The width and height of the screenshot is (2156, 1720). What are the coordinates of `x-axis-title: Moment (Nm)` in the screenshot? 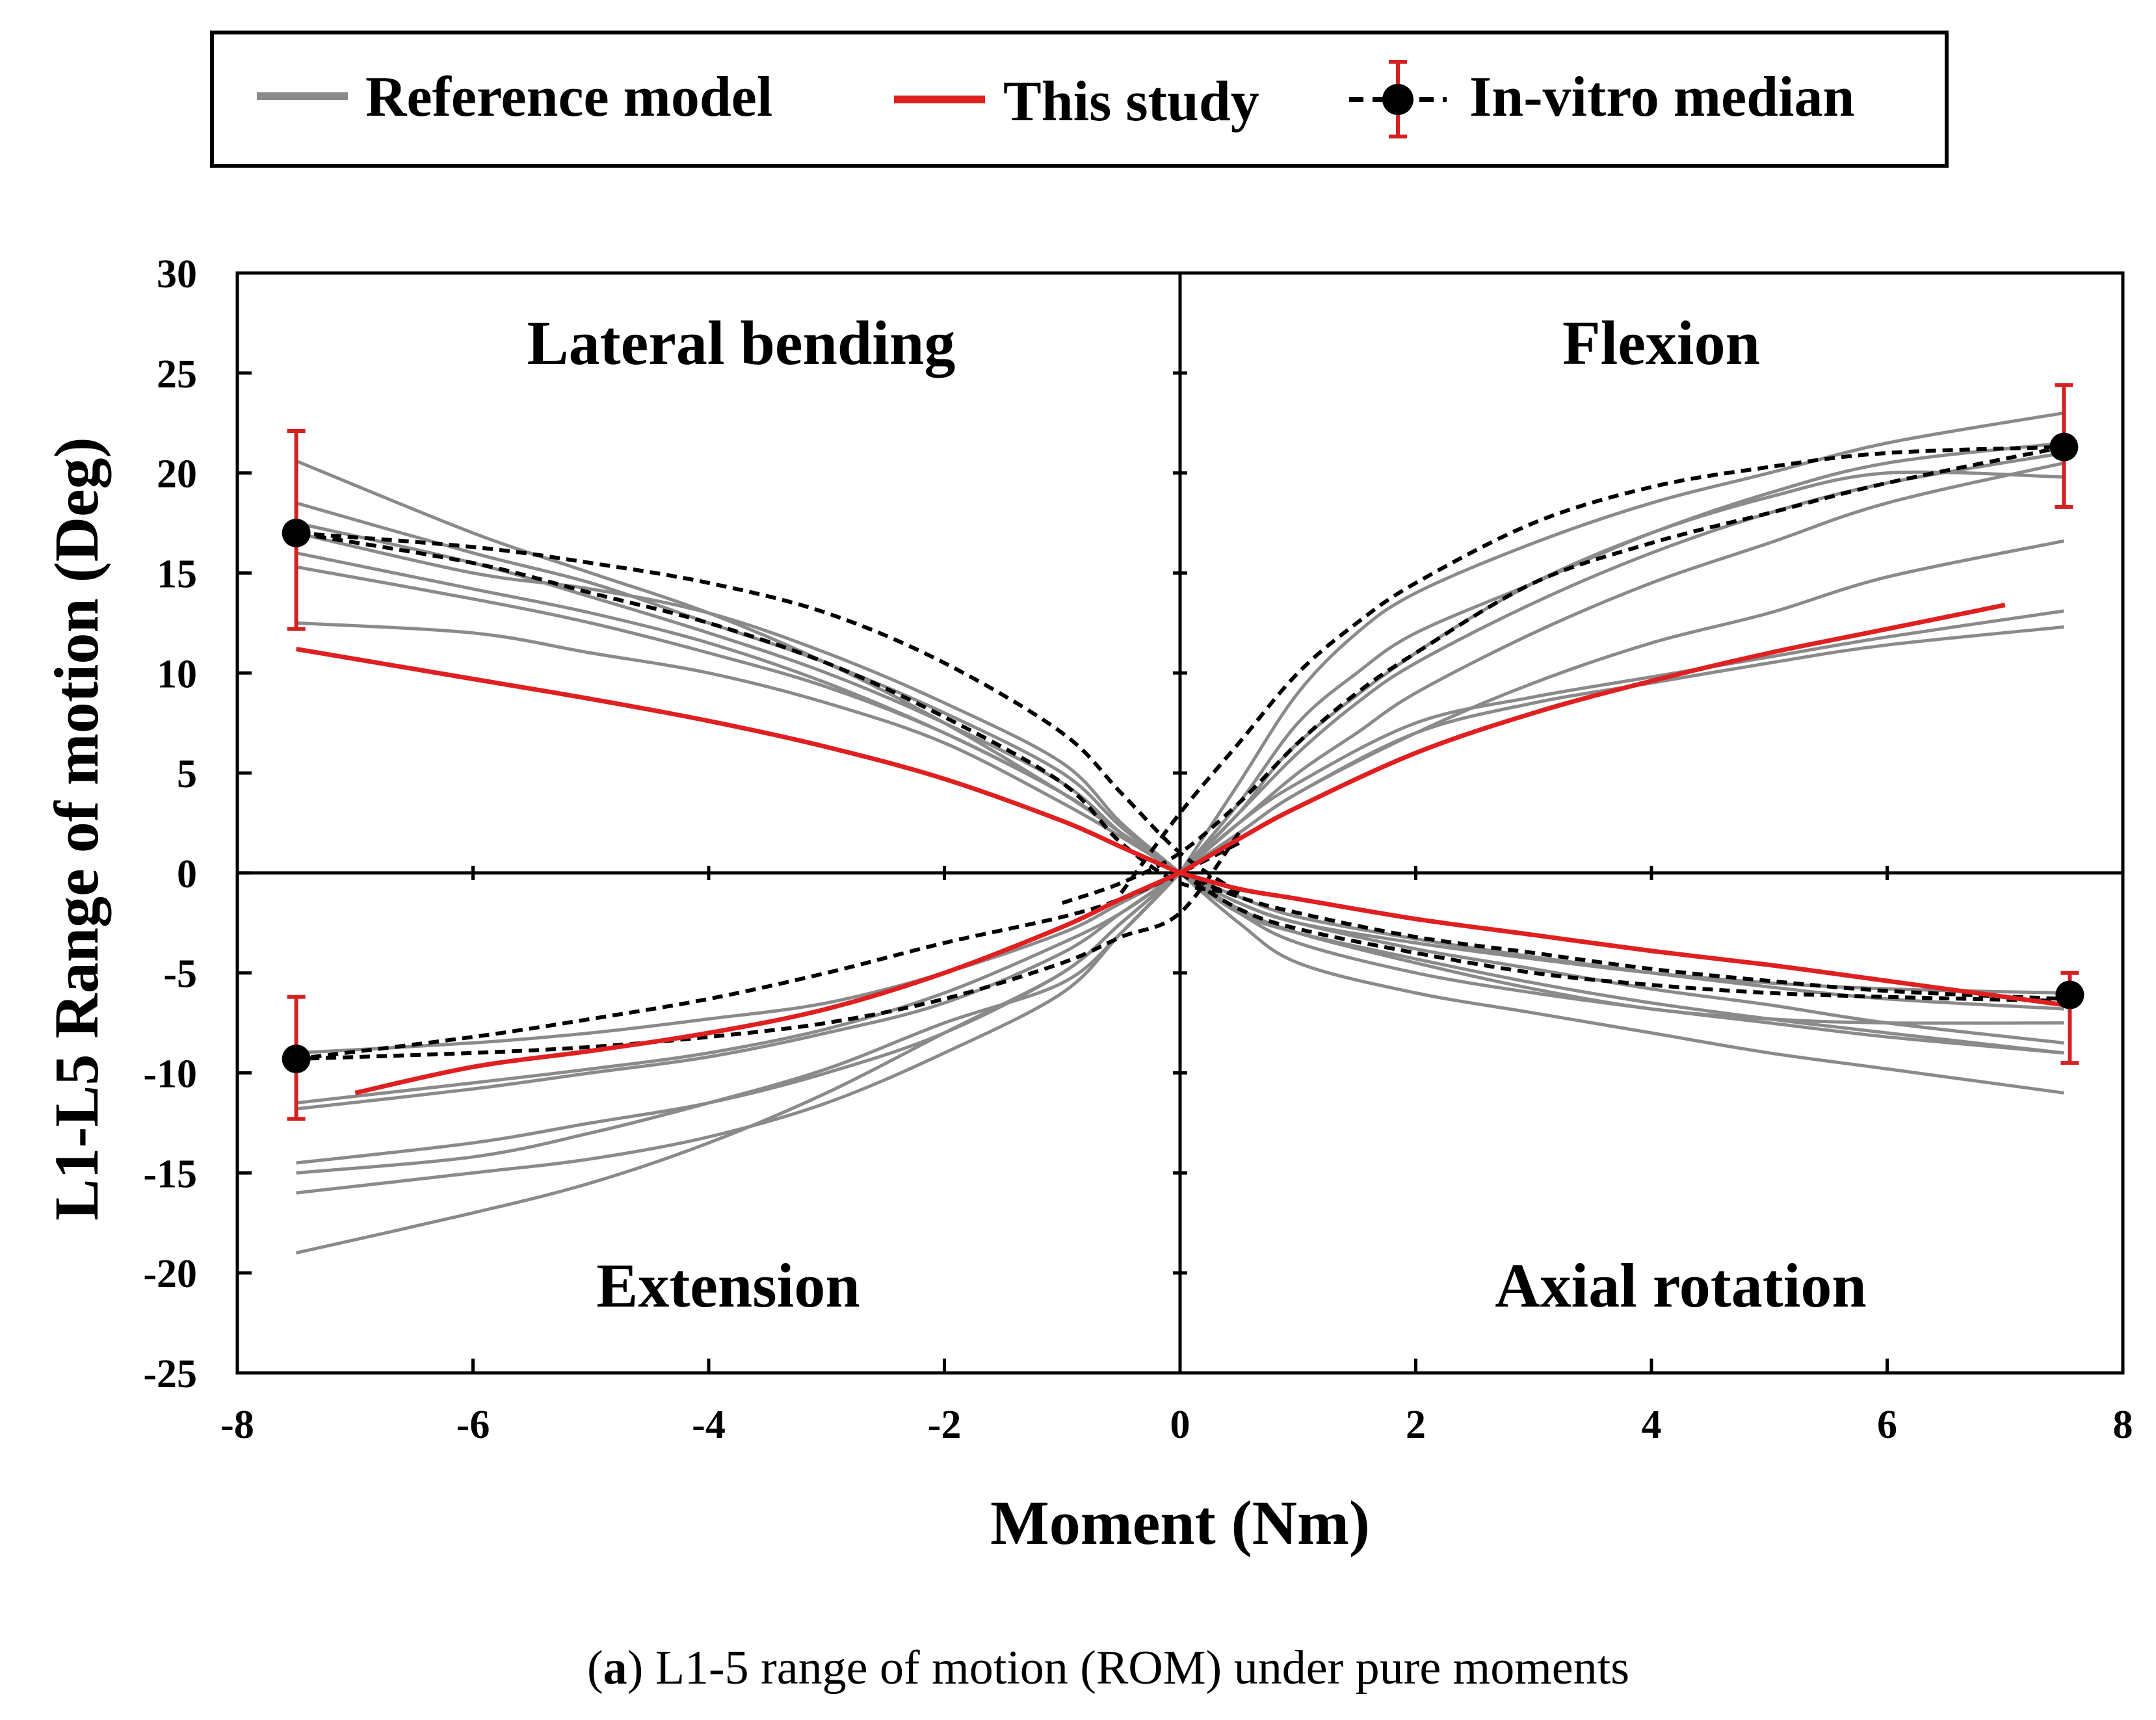 It's located at (1180, 1522).